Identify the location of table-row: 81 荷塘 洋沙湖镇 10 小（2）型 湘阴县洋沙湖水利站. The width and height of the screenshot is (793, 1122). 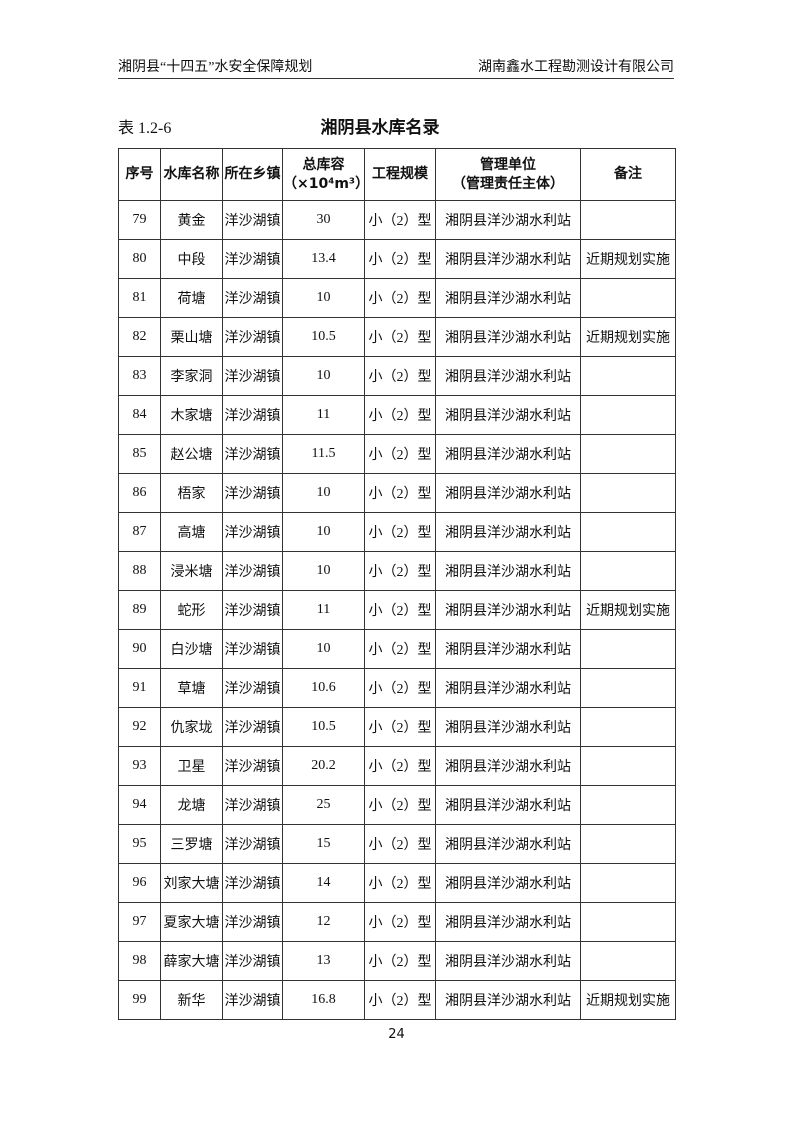
(397, 298).